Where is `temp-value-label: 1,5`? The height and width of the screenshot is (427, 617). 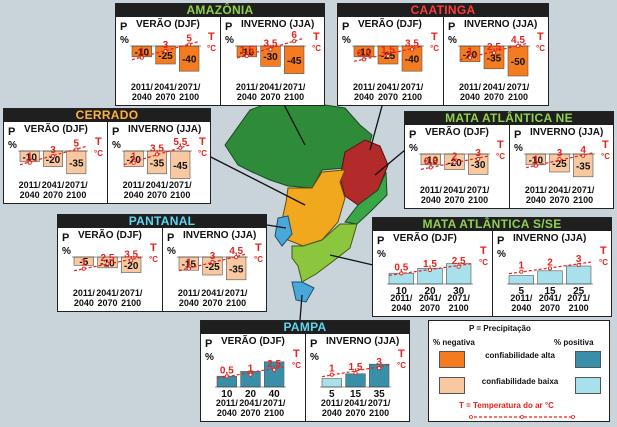
temp-value-label: 1,5 is located at coordinates (356, 367).